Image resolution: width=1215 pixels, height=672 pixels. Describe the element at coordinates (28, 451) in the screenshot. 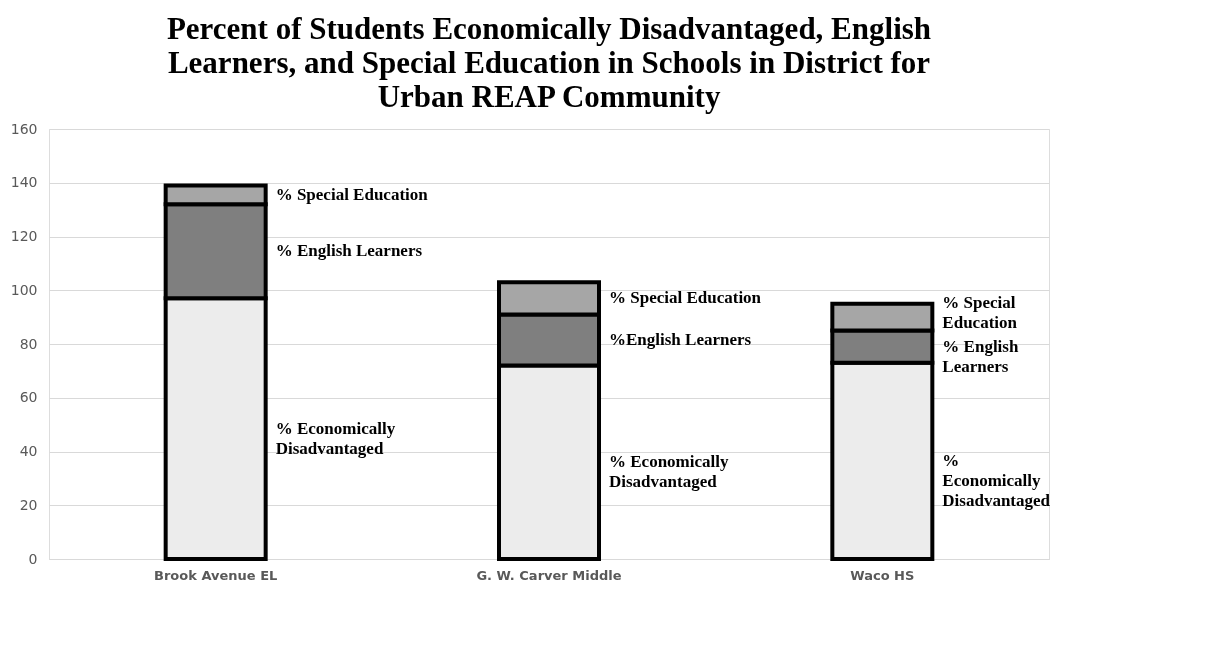

I see `y-tick-label: 40` at that location.